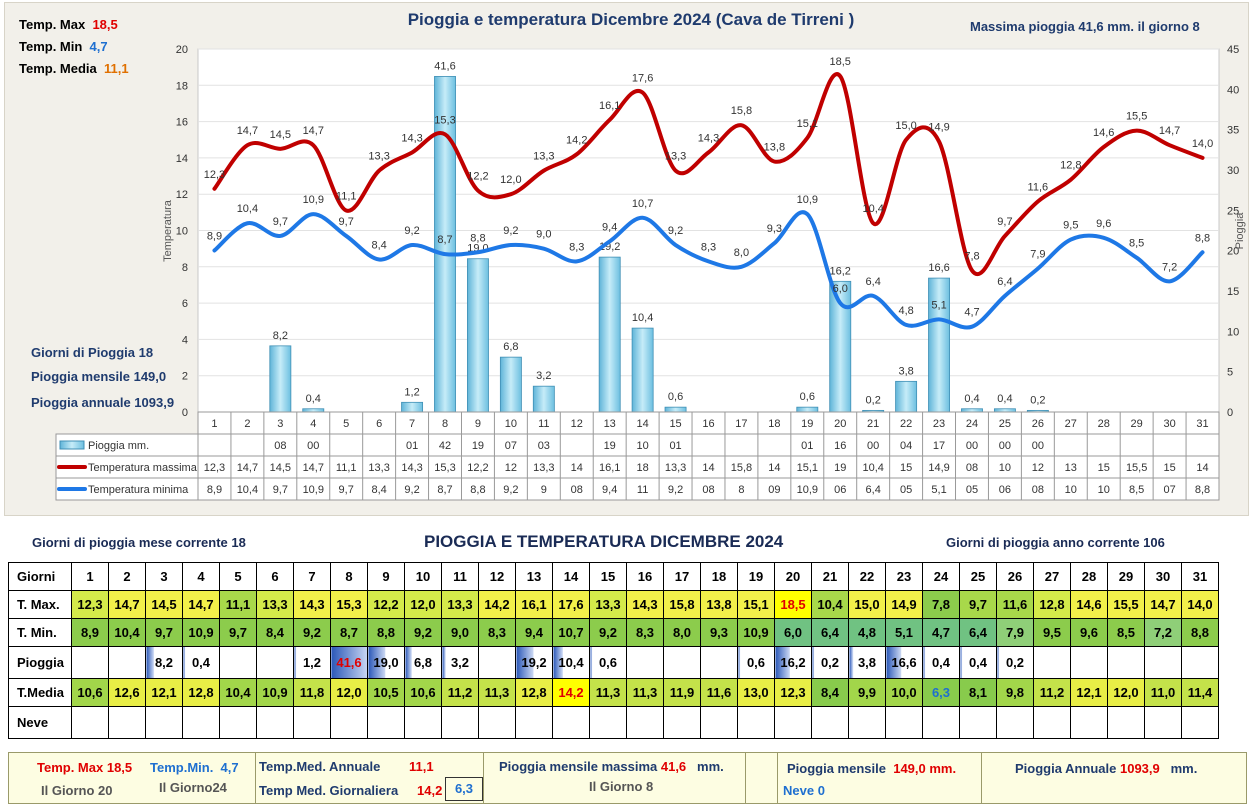 The height and width of the screenshot is (807, 1251). Describe the element at coordinates (905, 126) in the screenshot. I see `tmax-data-label: 15,0` at that location.